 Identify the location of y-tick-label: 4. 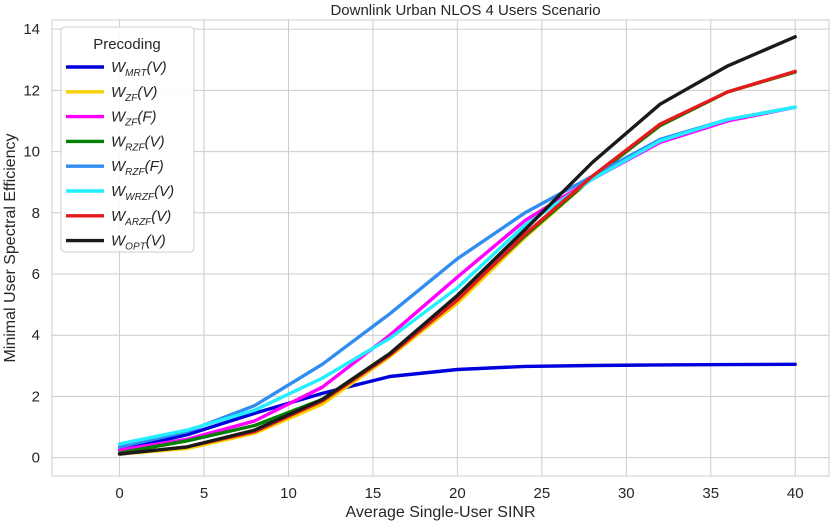
(36, 335).